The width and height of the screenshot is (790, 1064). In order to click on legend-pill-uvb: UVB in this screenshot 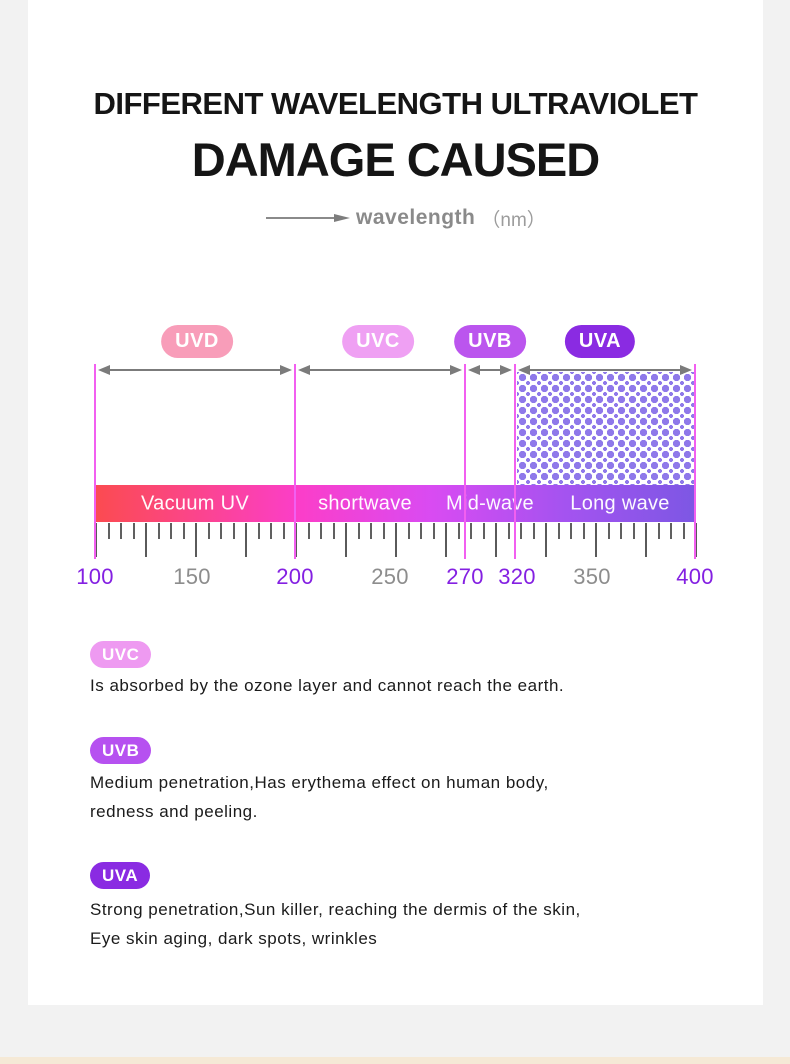, I will do `click(121, 750)`.